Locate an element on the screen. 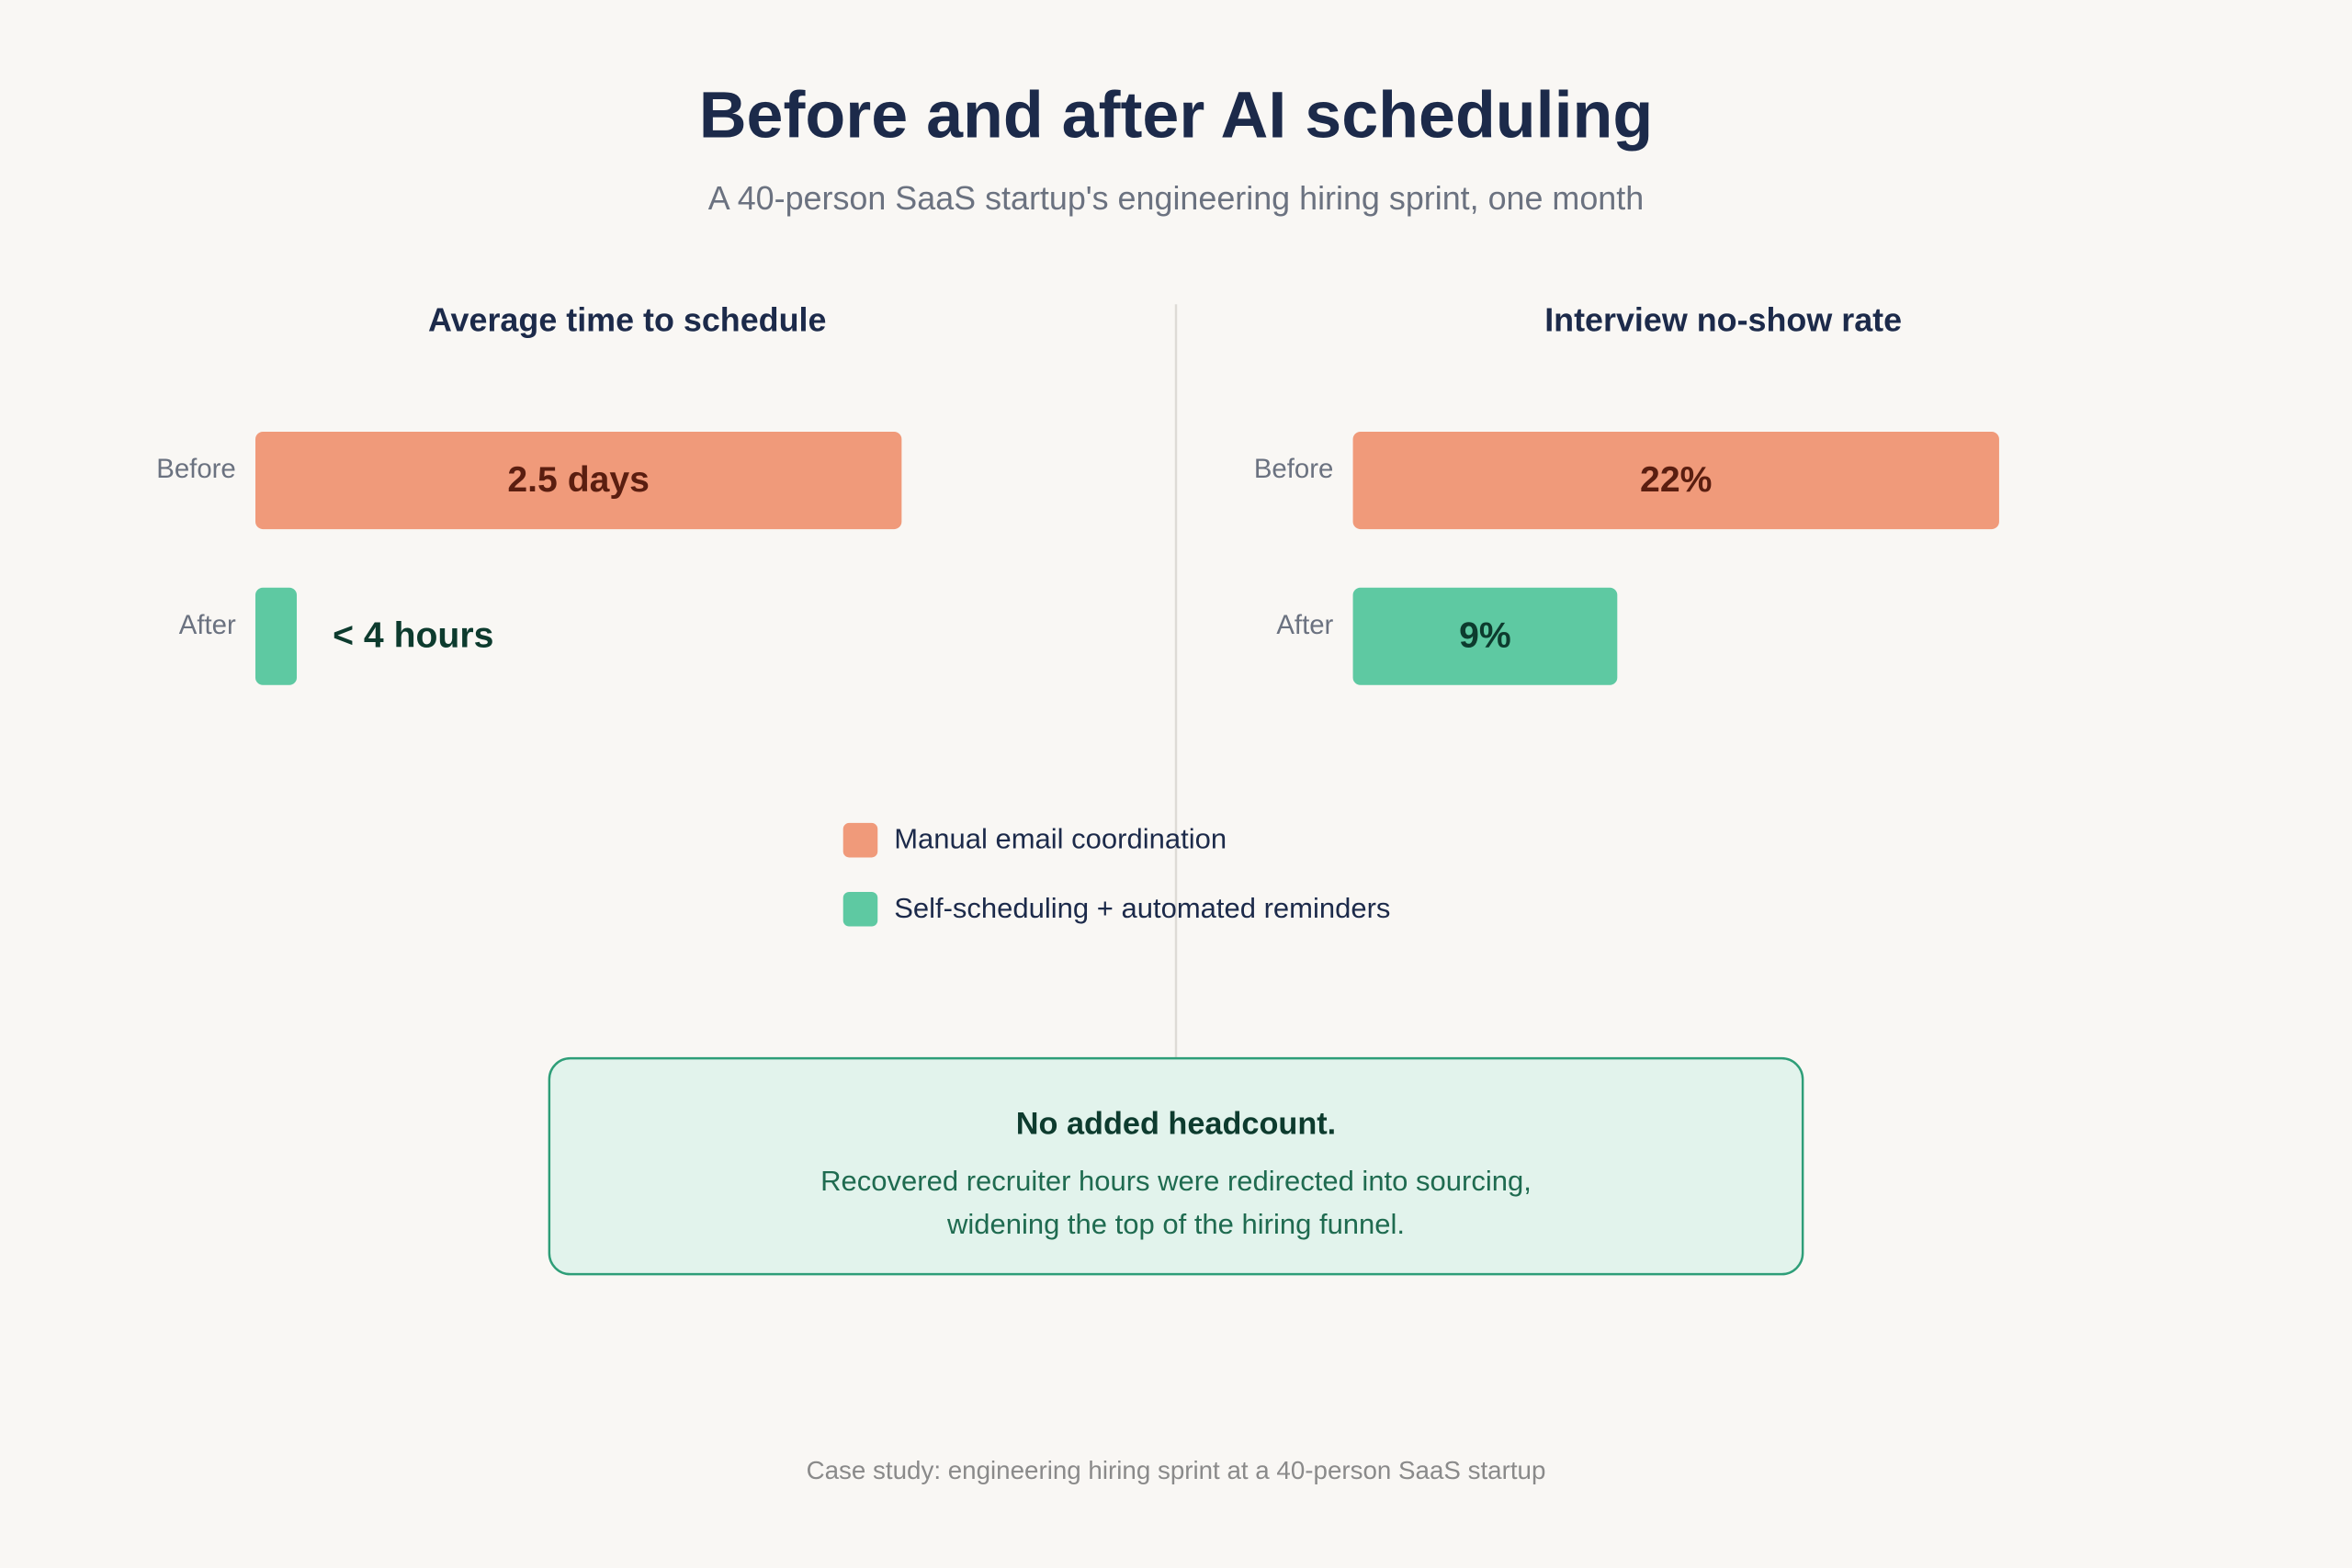 This screenshot has height=1568, width=2352. value-label: < 4 hours is located at coordinates (413, 636).